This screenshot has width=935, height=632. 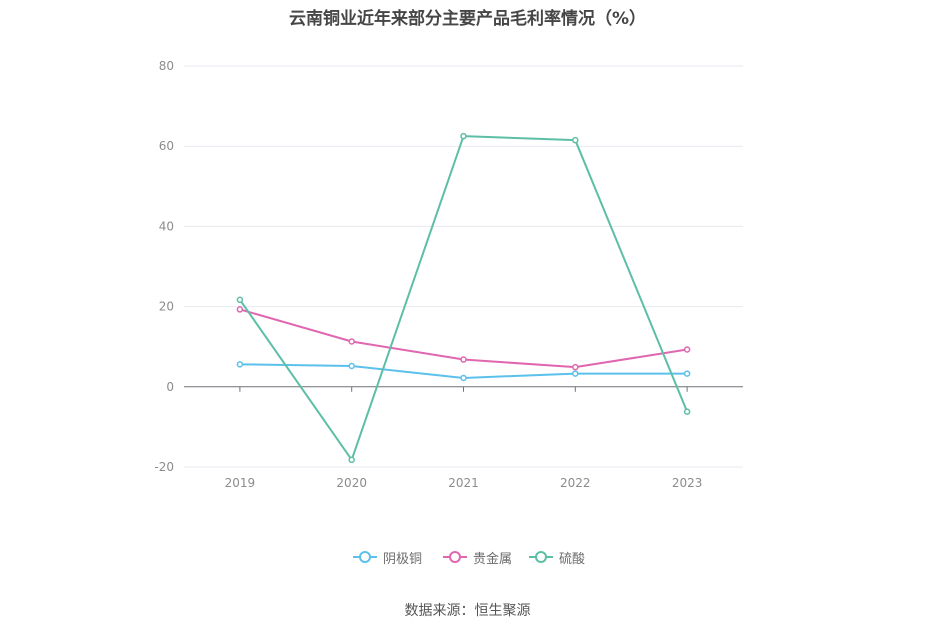 What do you see at coordinates (572, 559) in the screenshot?
I see `legend-label: 硫酸` at bounding box center [572, 559].